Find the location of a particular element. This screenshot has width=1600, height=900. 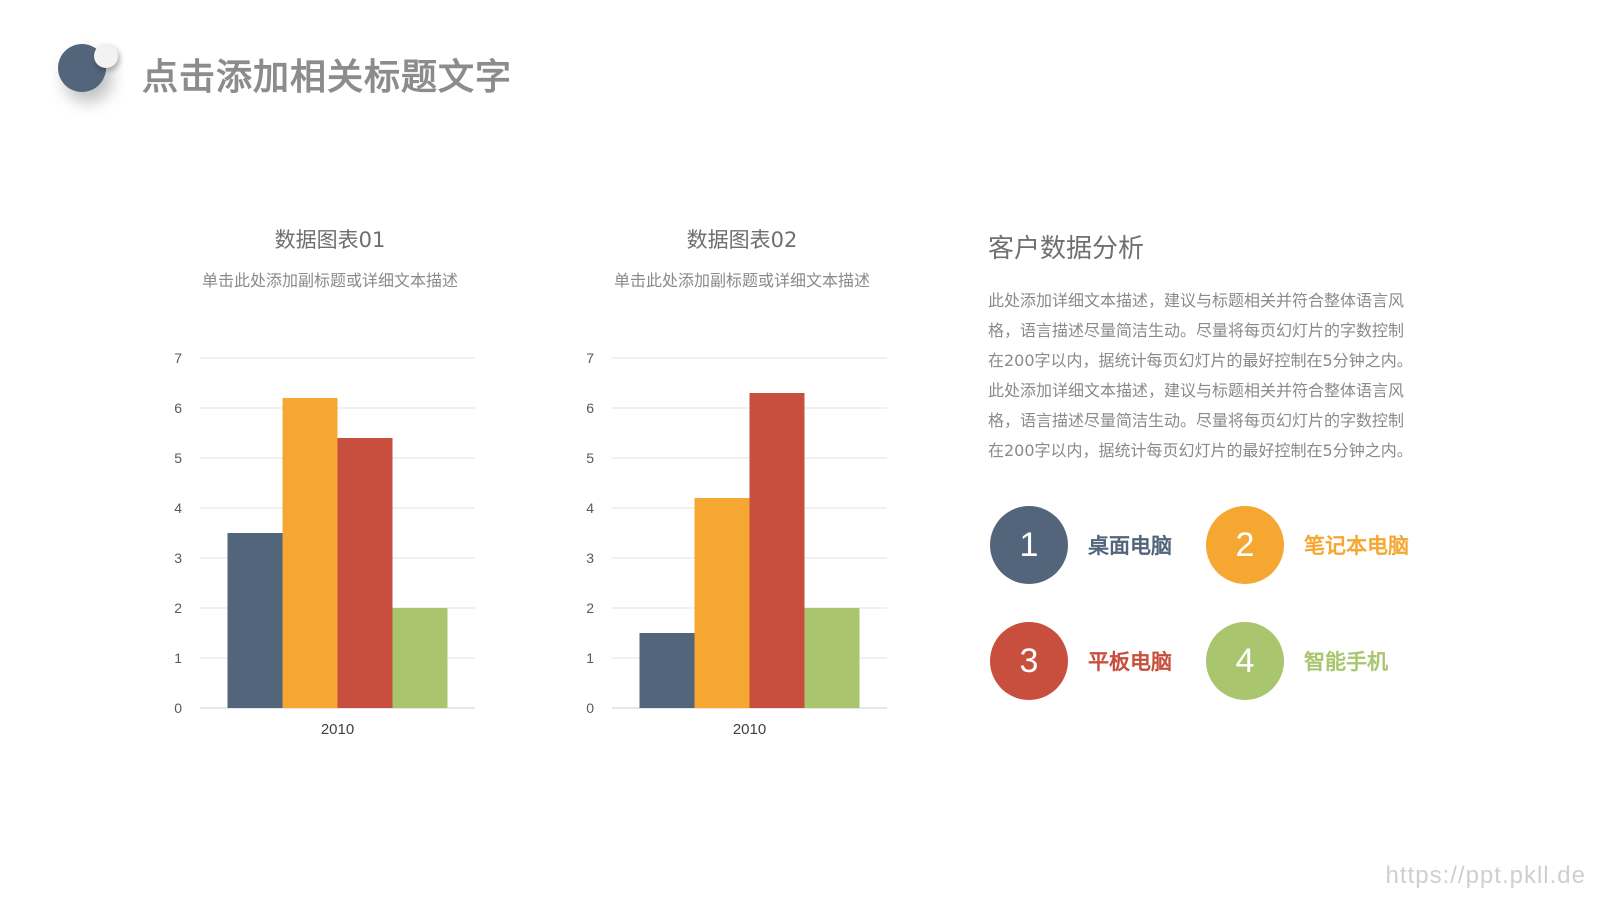

legend-item-tablet: 3 平板电脑 is located at coordinates (1100, 661).